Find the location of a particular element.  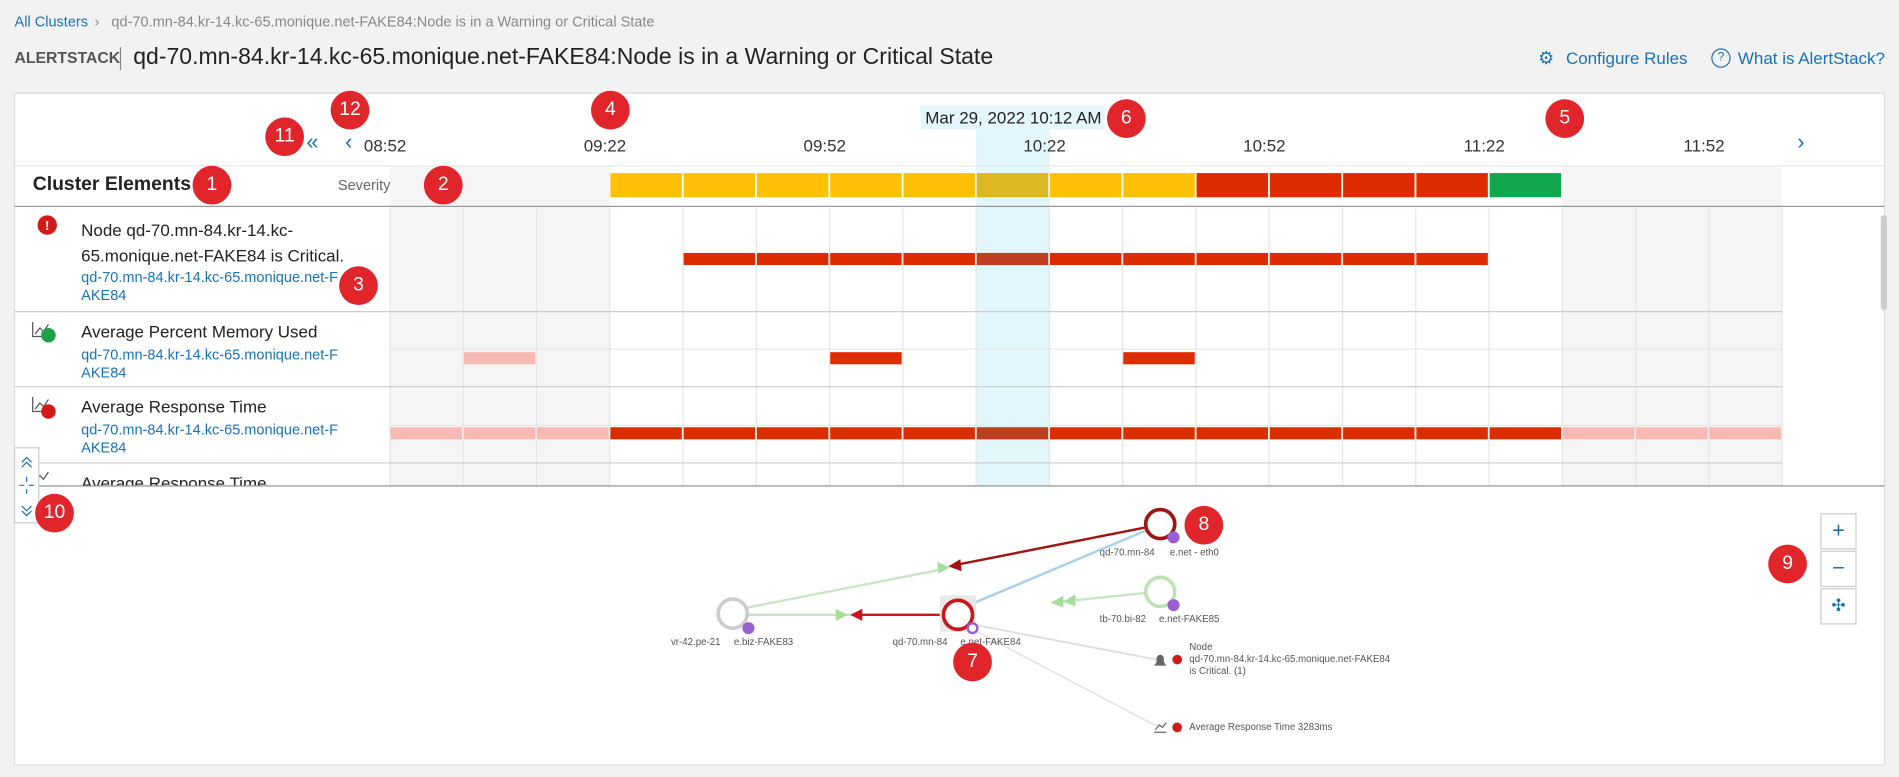

help-link: What is AlertStack? is located at coordinates (1811, 58).